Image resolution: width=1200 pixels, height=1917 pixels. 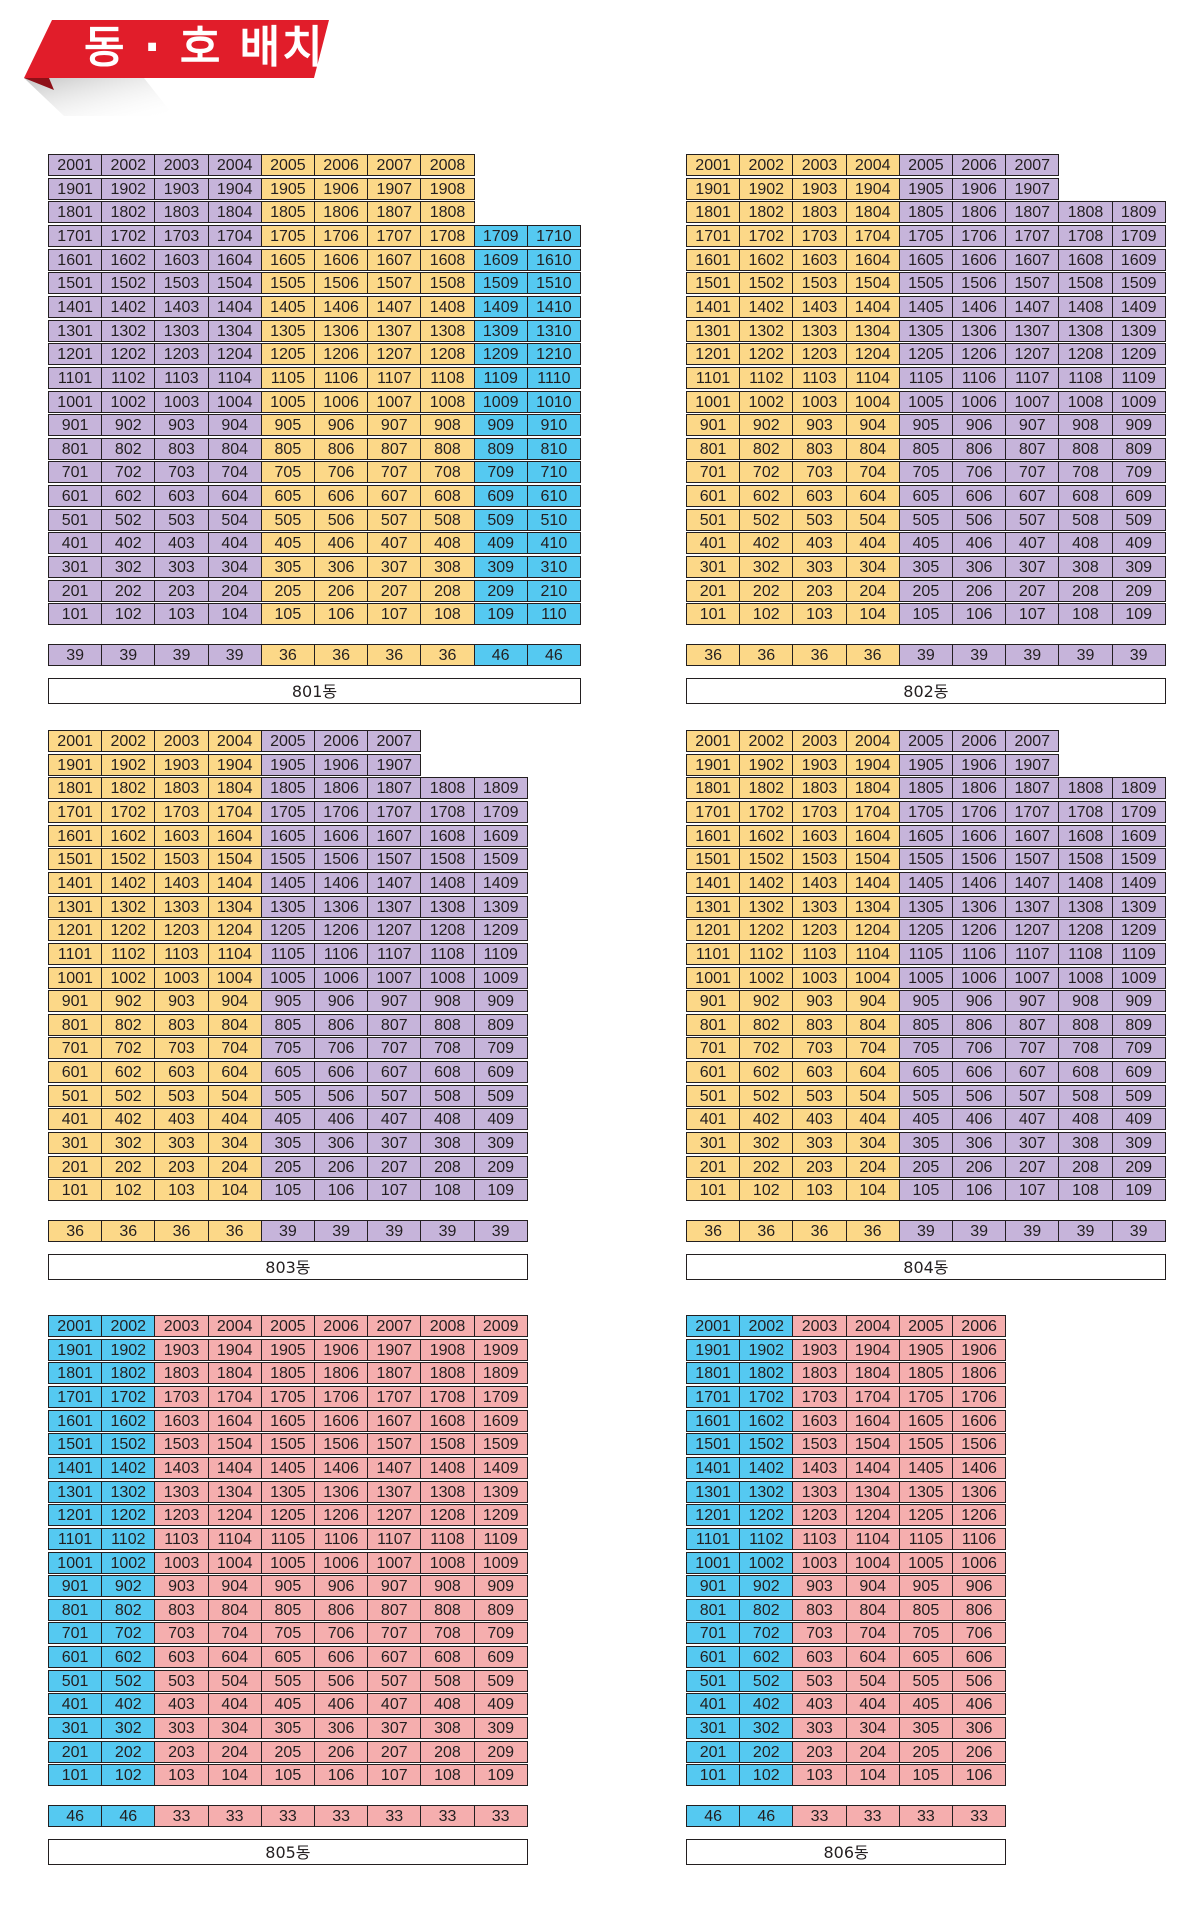 I want to click on unit-cell: 1602, so click(x=766, y=1420).